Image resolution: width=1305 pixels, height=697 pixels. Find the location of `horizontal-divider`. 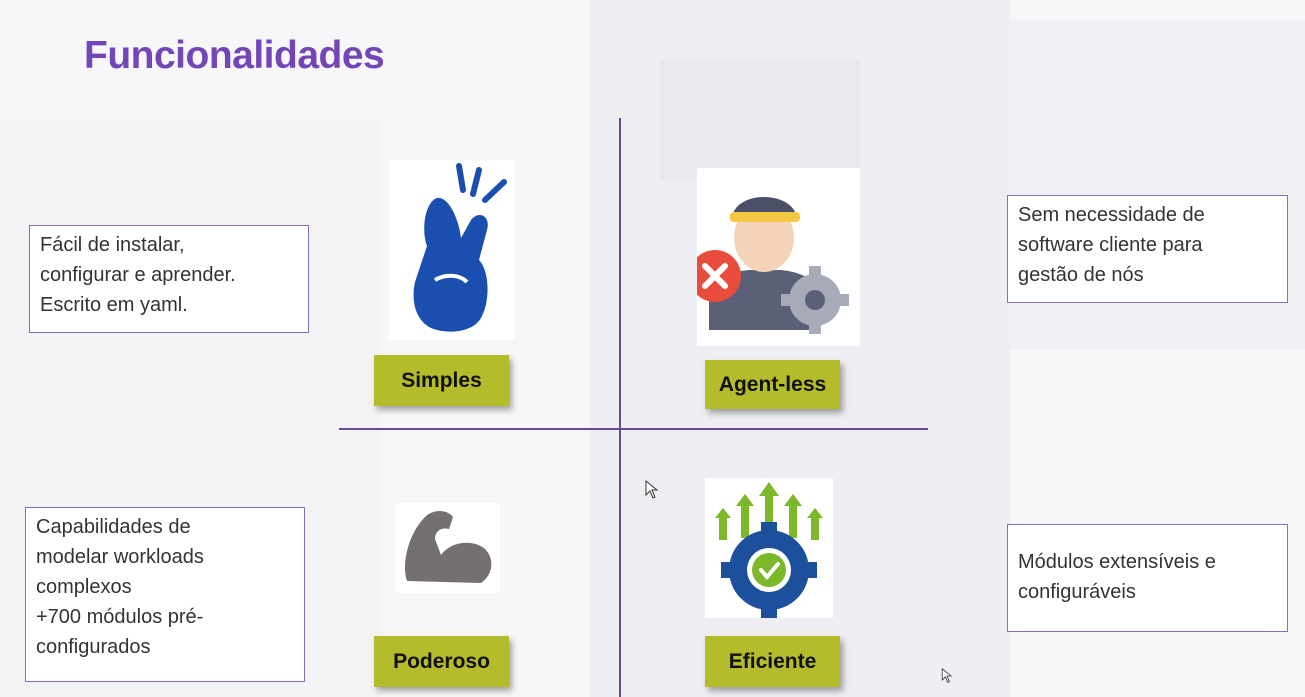

horizontal-divider is located at coordinates (633, 429).